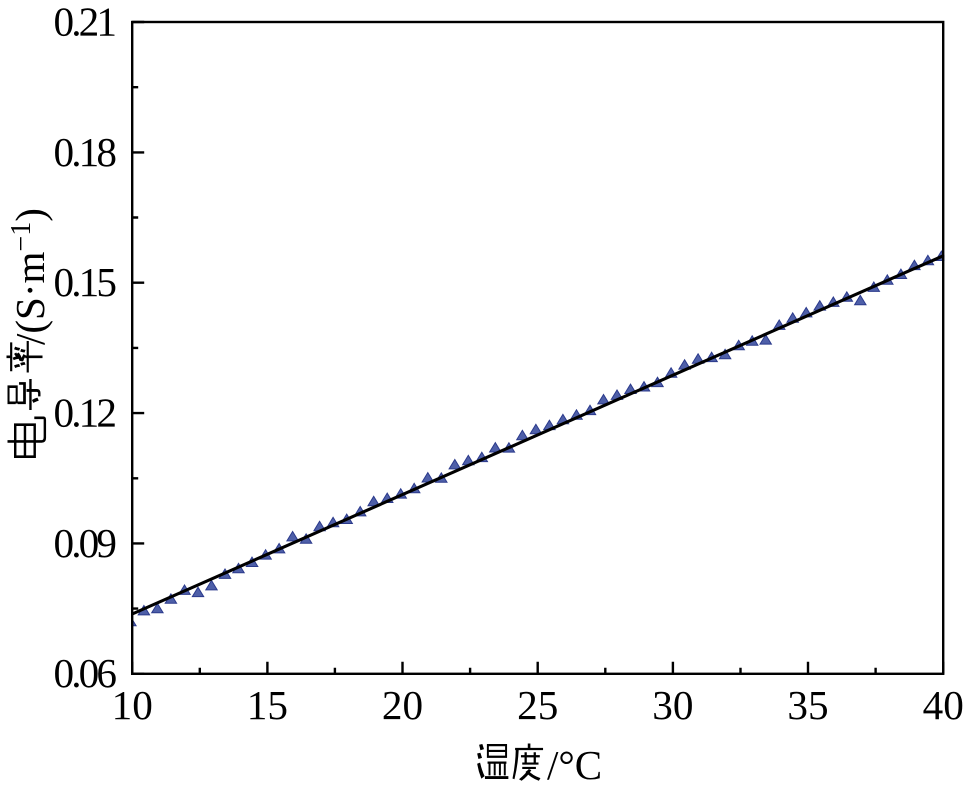 This screenshot has width=969, height=789. What do you see at coordinates (86, 22) in the screenshot?
I see `svg-text: 0.21` at bounding box center [86, 22].